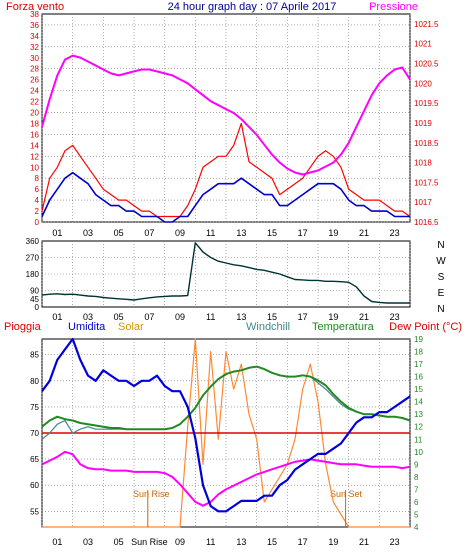 The image size is (466, 560). I want to click on direction-x-tick-label: 23, so click(395, 317).